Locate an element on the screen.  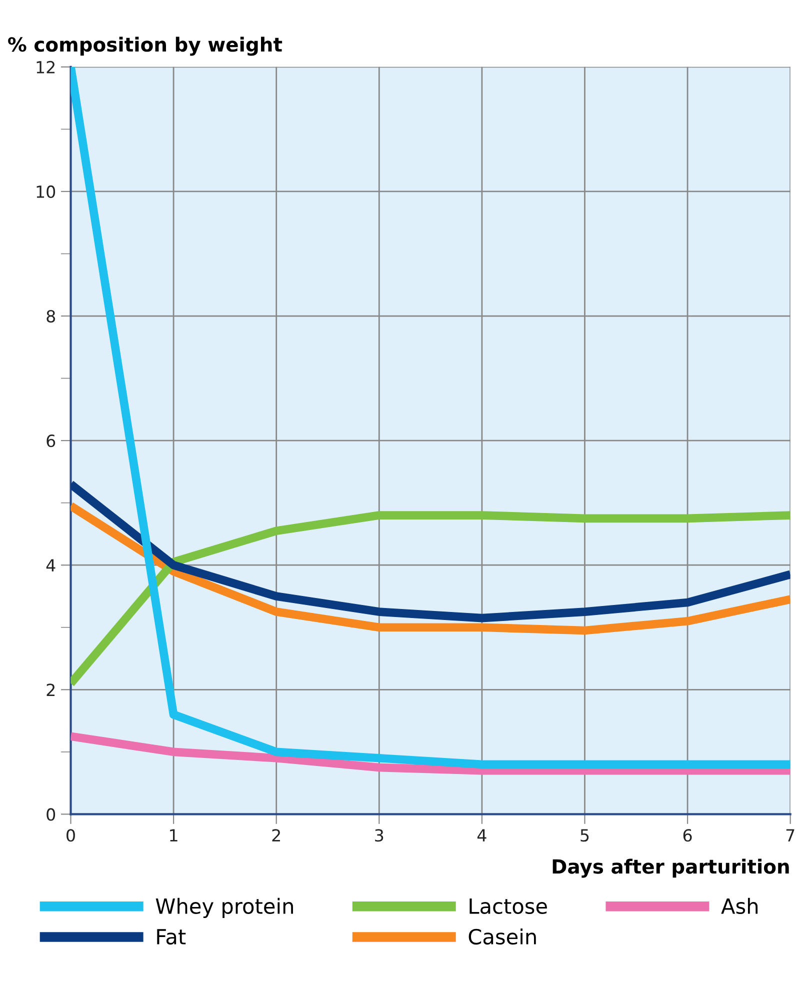
x-tick-label: 2 is located at coordinates (276, 835).